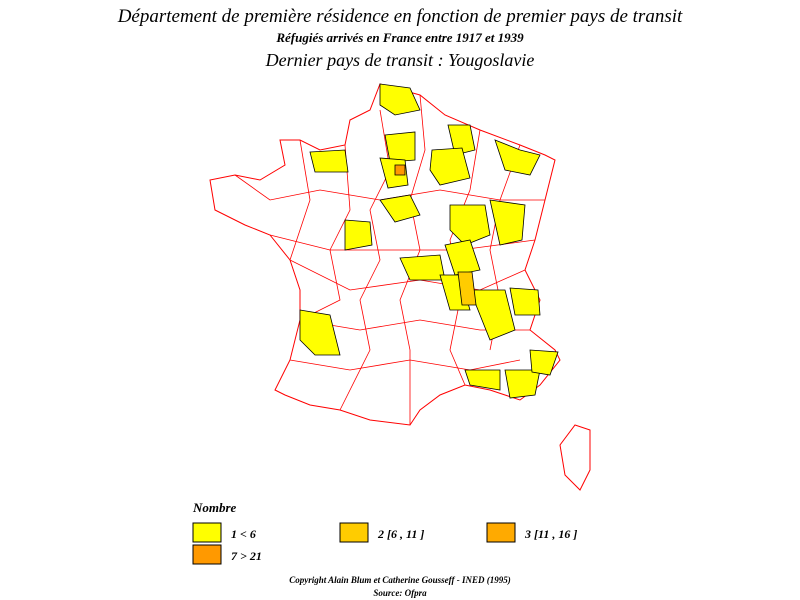  What do you see at coordinates (246, 556) in the screenshot?
I see `legend-label: 7 > 21` at bounding box center [246, 556].